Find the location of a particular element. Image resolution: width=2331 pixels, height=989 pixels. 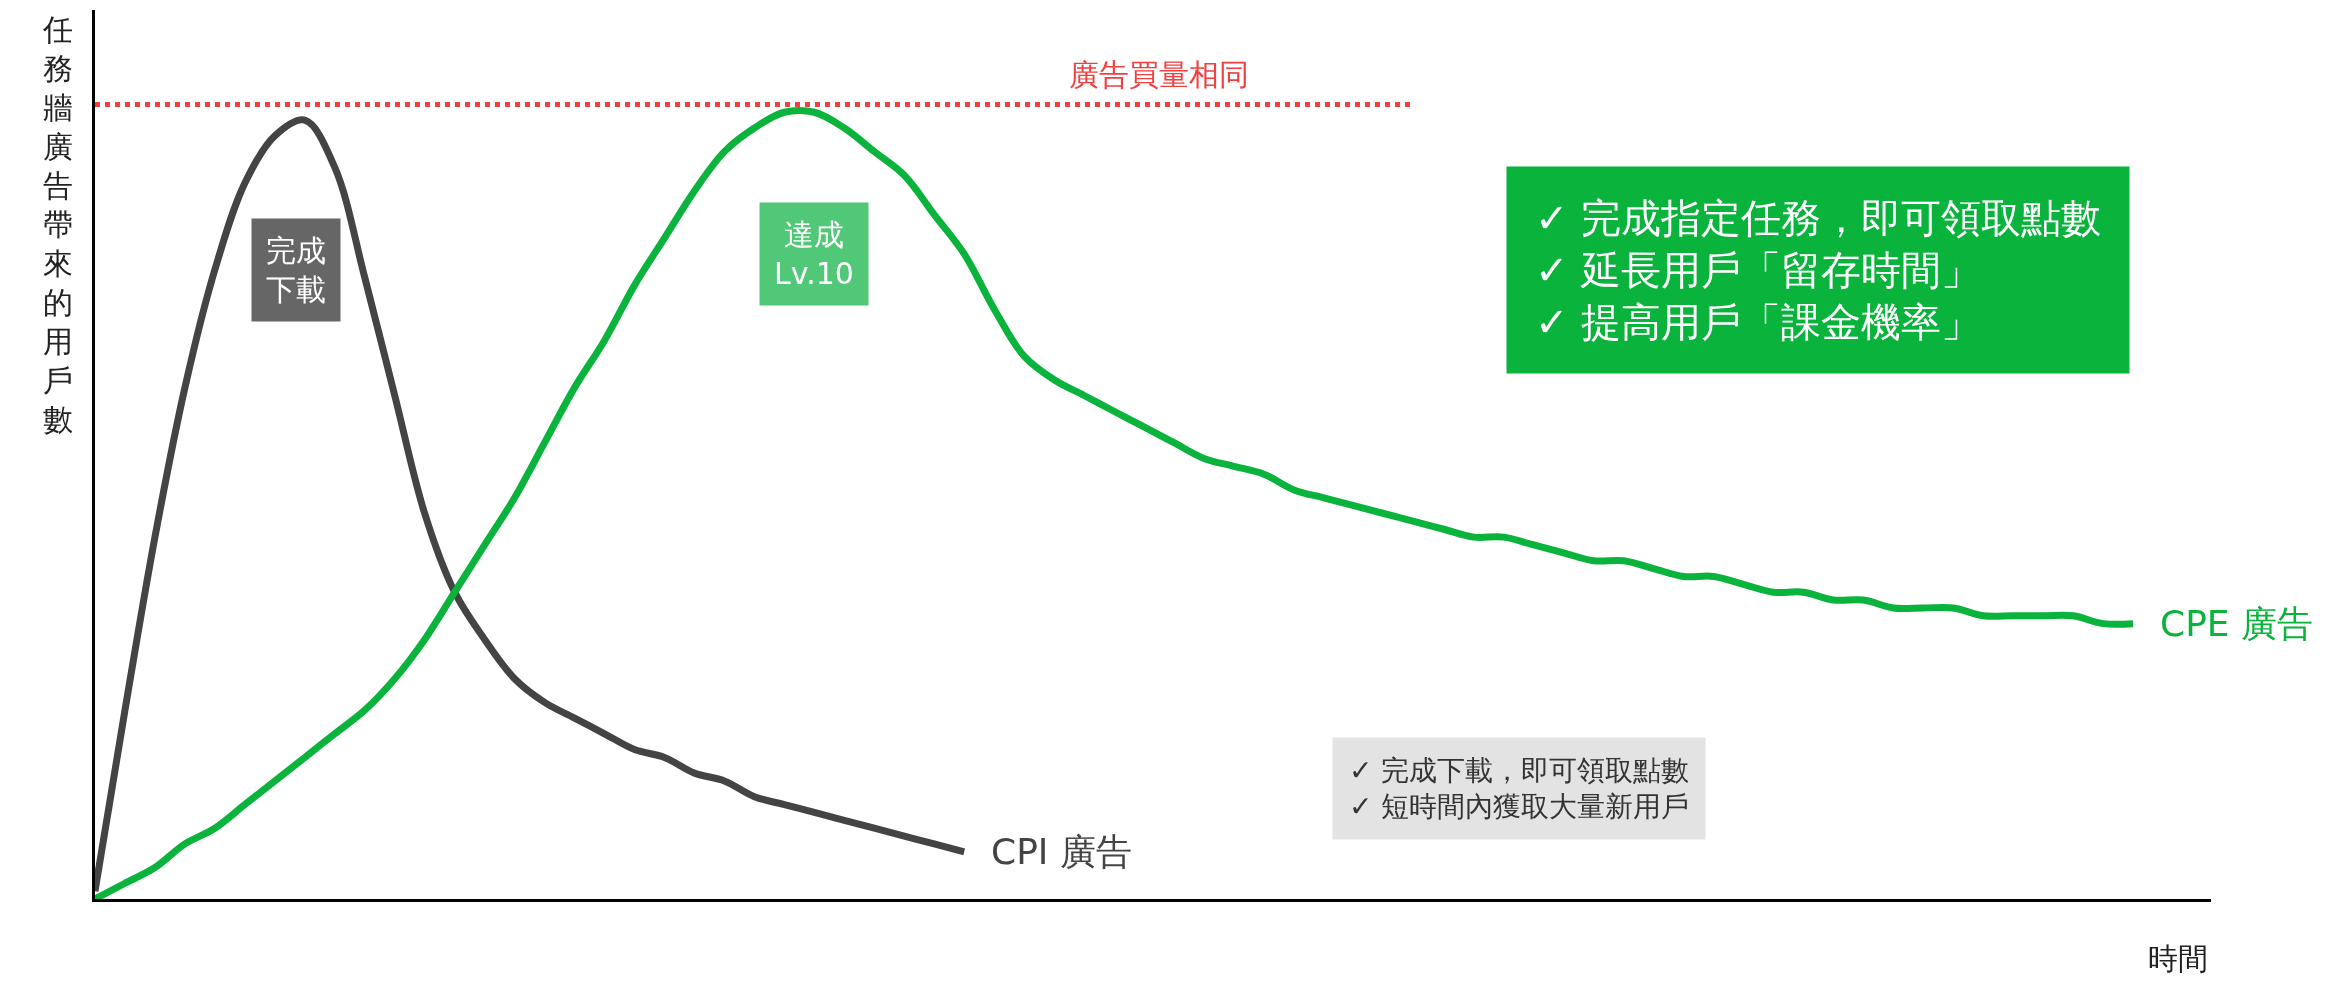

annotation: 達成Lv.10 is located at coordinates (814, 254).